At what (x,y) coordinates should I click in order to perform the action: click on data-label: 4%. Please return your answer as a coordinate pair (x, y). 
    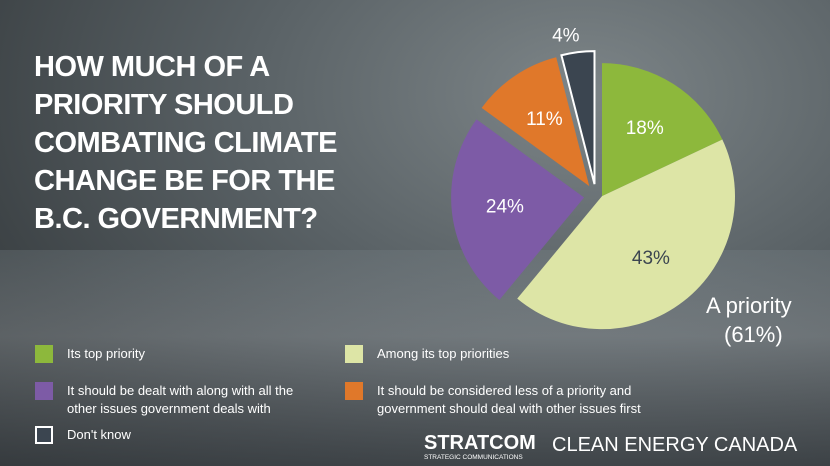
    Looking at the image, I should click on (566, 35).